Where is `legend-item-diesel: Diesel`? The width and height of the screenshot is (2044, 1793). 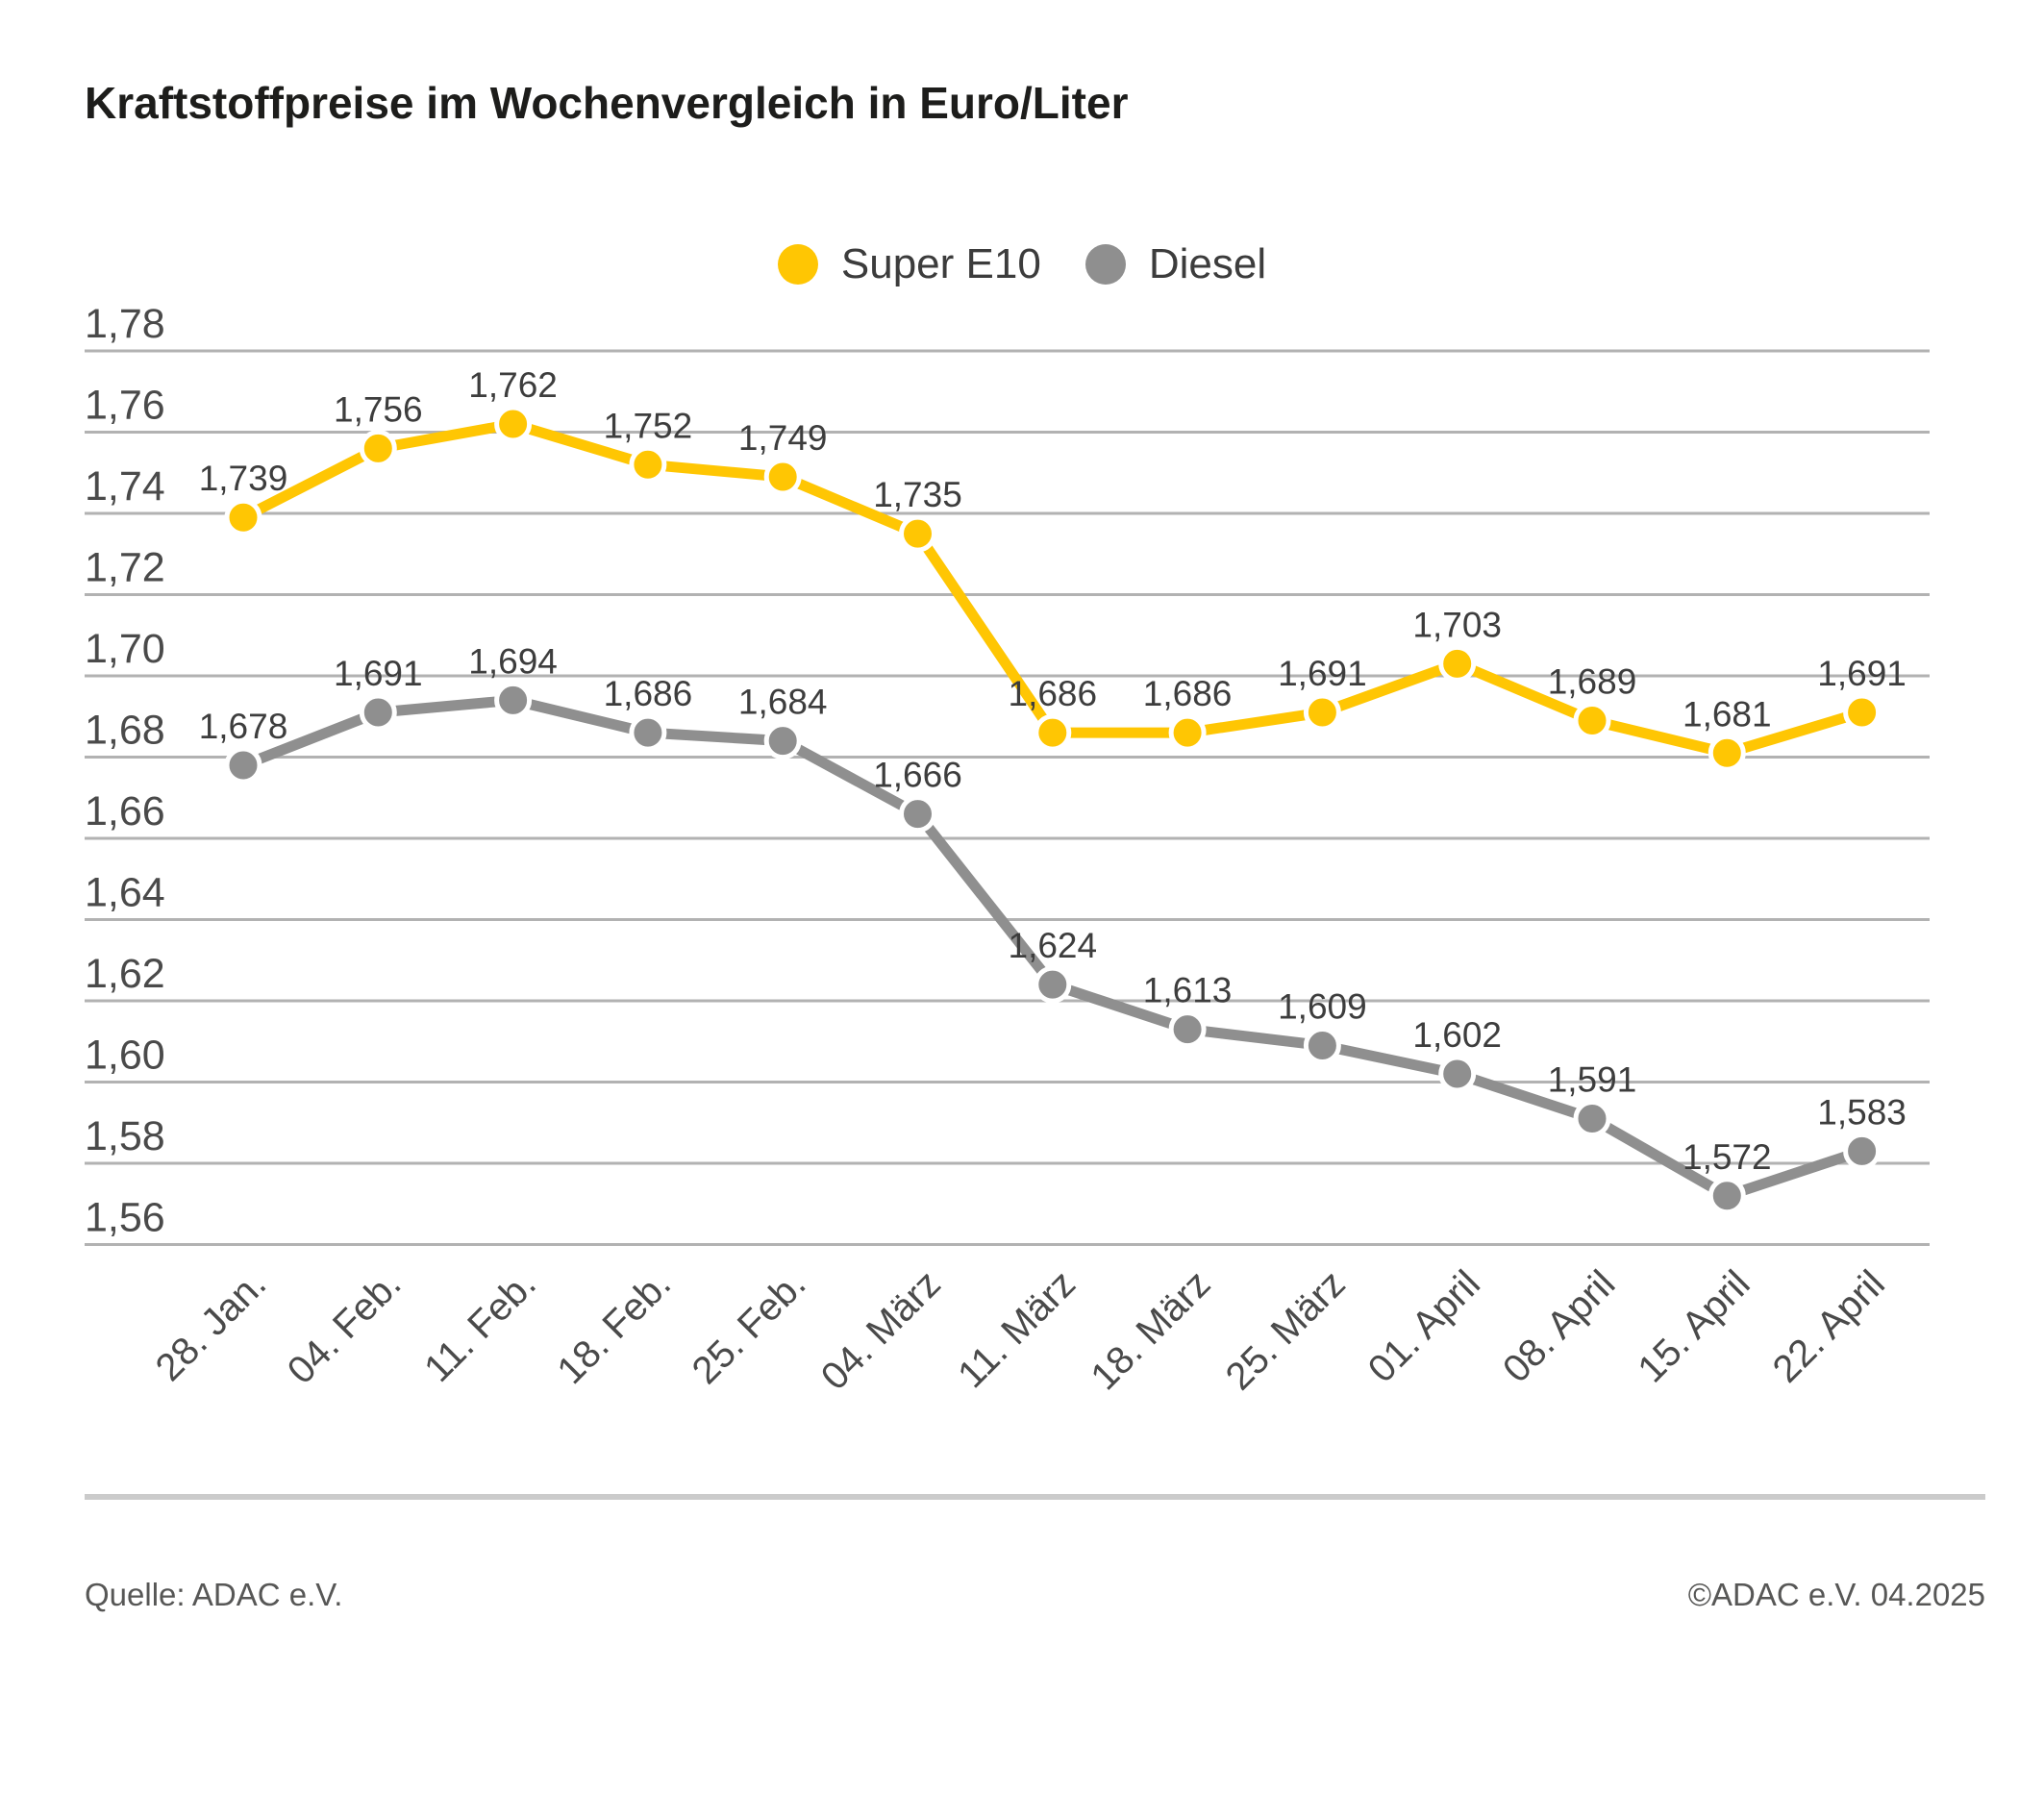 legend-item-diesel: Diesel is located at coordinates (1175, 264).